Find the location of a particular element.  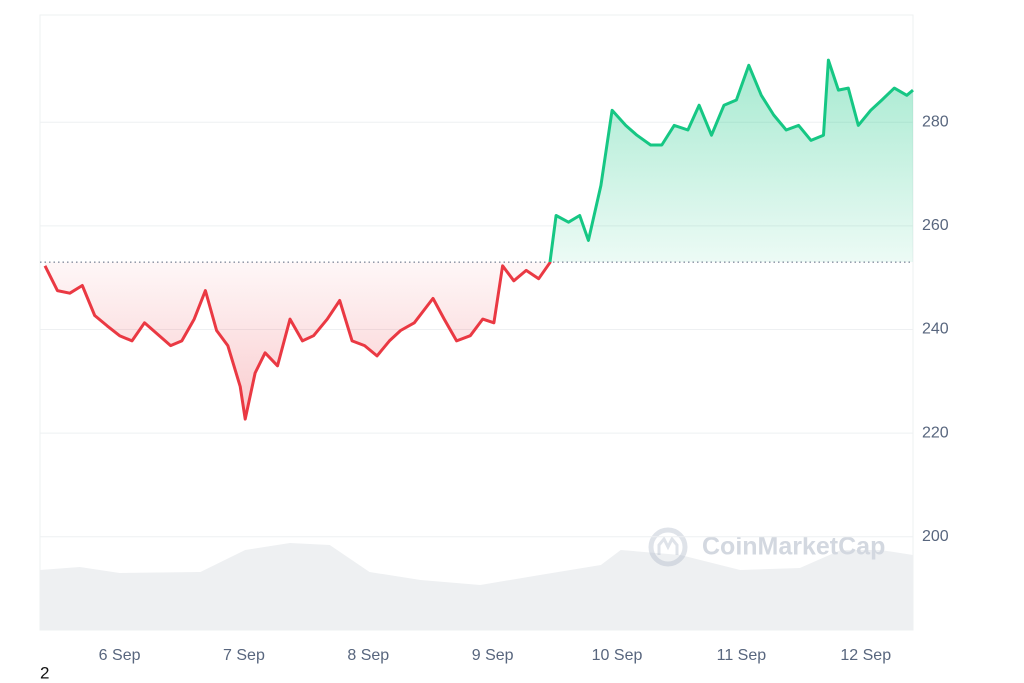

y-tick-label: 220 is located at coordinates (935, 432).